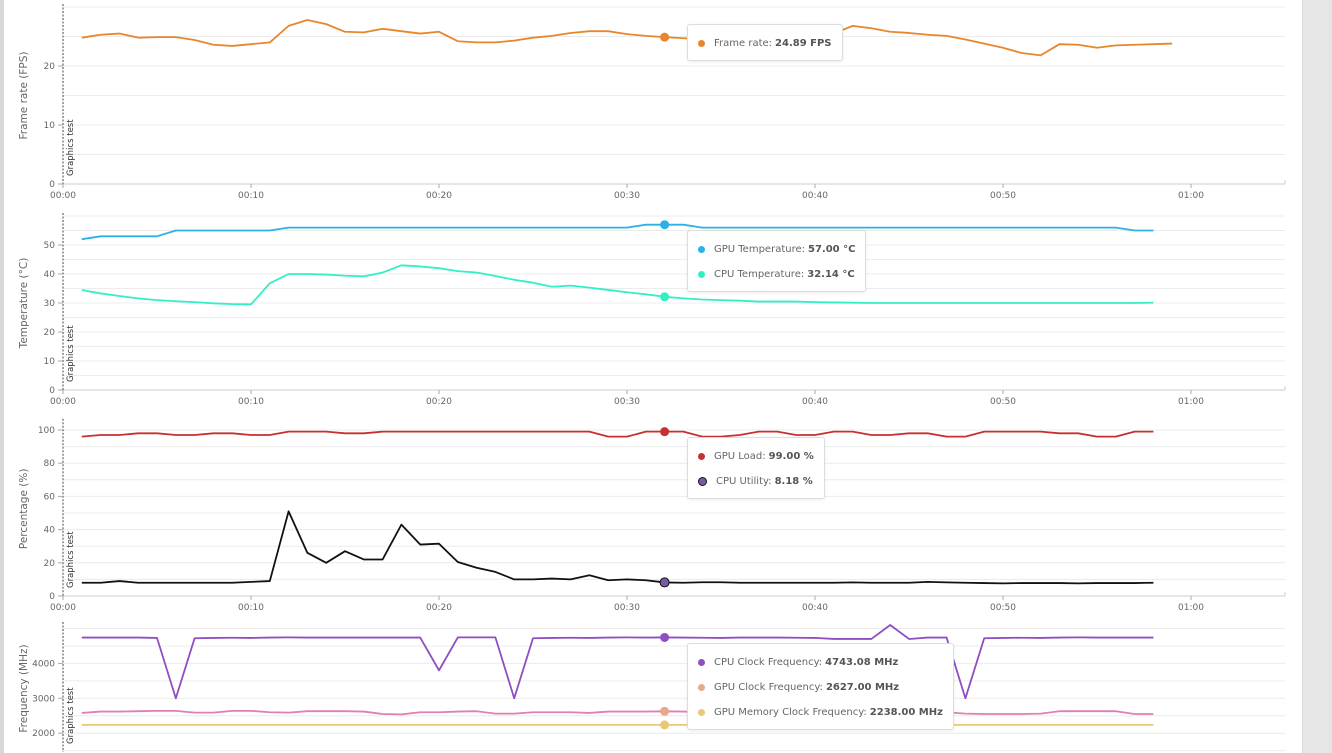 This screenshot has width=1332, height=753. I want to click on series-line-gpu-clock-frequency, so click(617, 712).